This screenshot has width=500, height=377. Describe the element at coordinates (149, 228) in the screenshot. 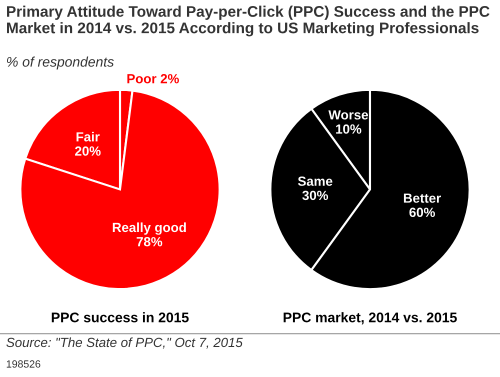

I see `slice-label: Really good` at that location.